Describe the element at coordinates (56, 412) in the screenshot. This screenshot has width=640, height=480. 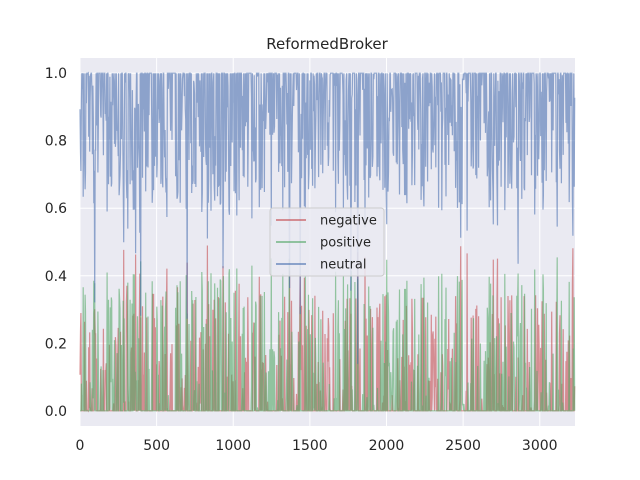
I see `y-tick-label: 0.0` at that location.